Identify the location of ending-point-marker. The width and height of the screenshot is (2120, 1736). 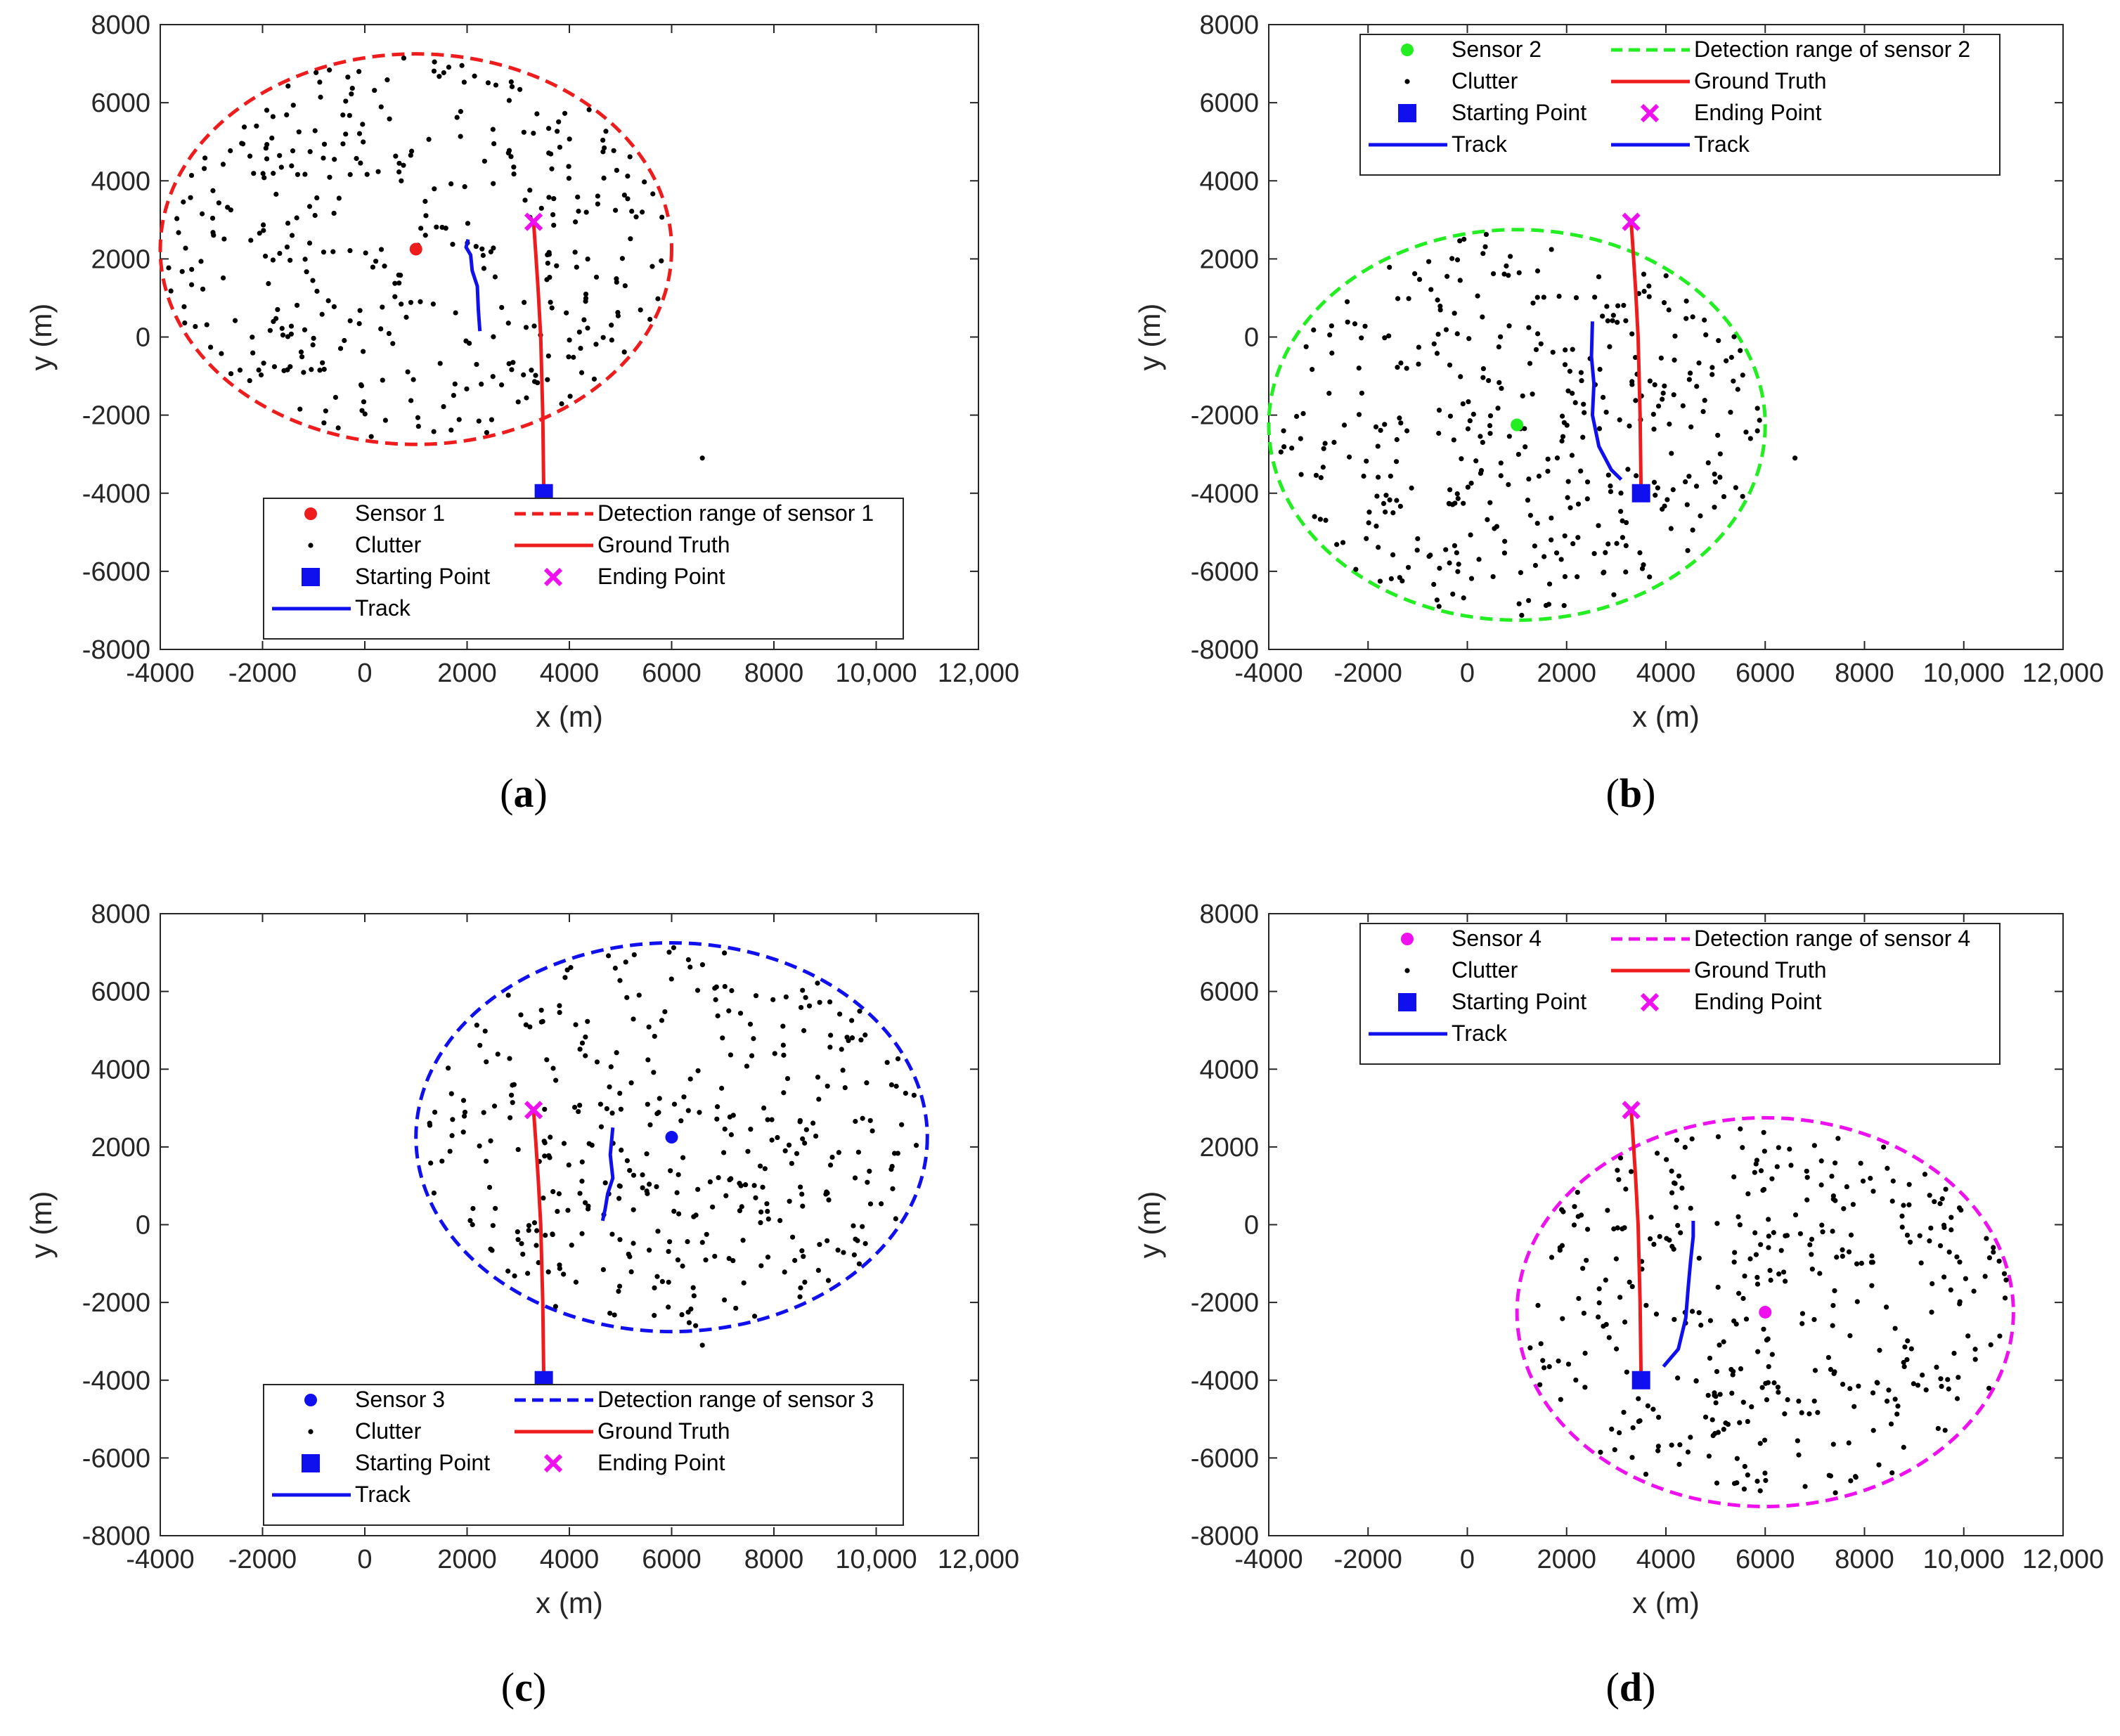
(533, 1110).